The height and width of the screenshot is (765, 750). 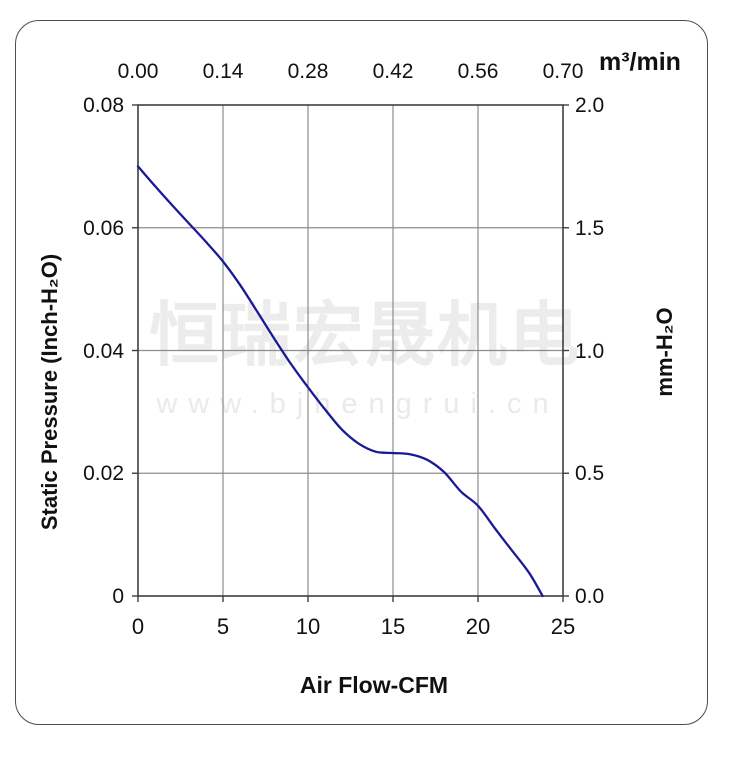 What do you see at coordinates (365, 335) in the screenshot?
I see `watermark-company: 恒瑞宏晟机电` at bounding box center [365, 335].